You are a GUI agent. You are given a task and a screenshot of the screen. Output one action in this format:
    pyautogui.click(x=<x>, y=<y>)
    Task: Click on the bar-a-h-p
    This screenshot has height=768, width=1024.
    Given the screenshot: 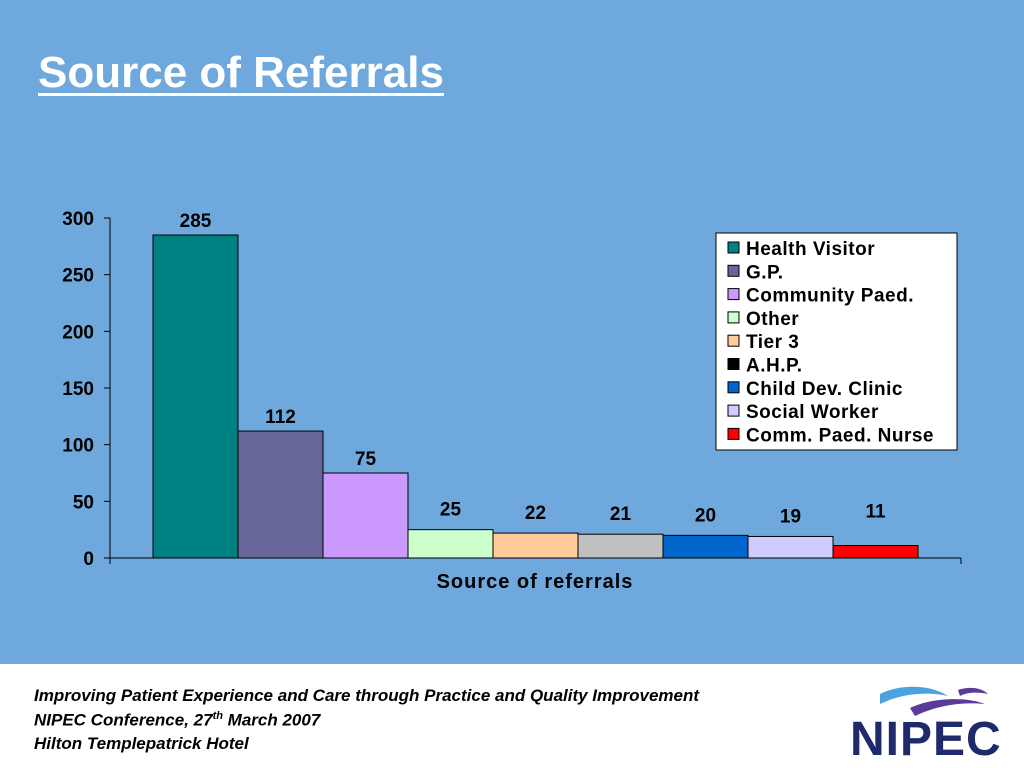 What is the action you would take?
    pyautogui.click(x=620, y=546)
    